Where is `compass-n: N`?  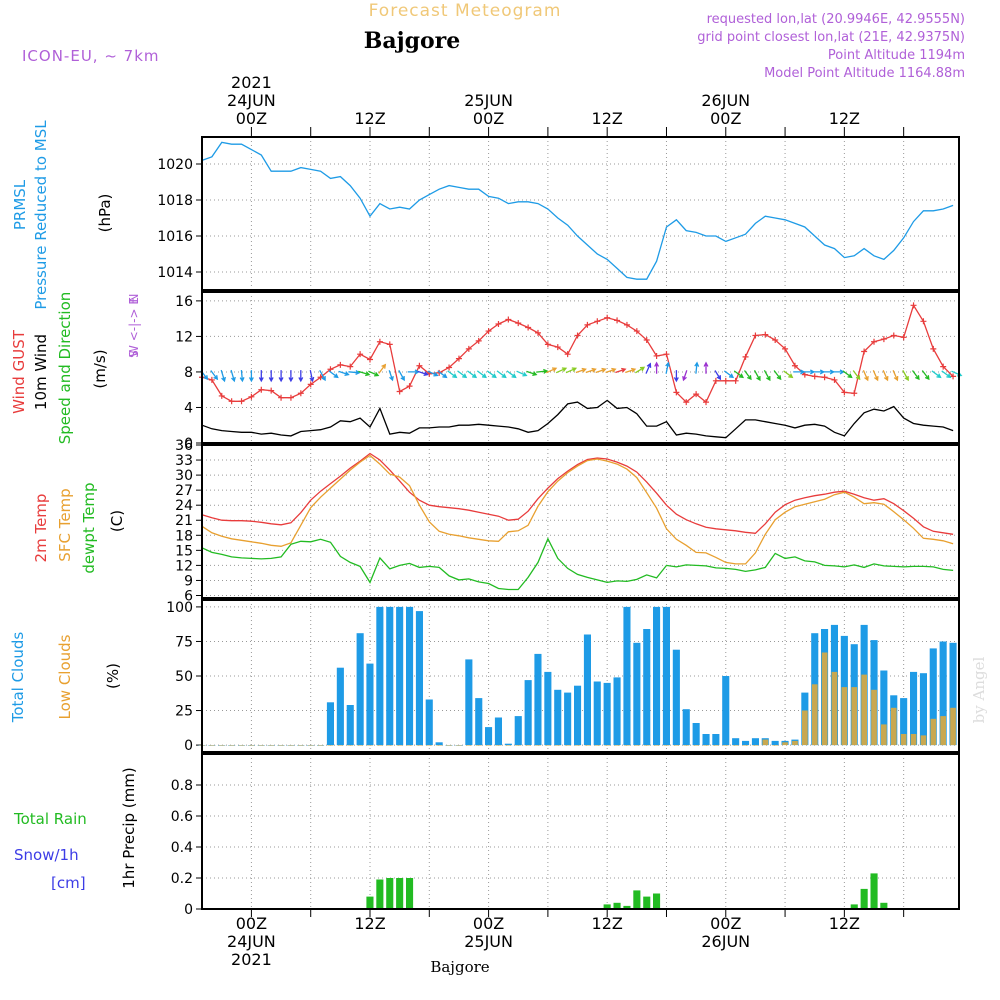
compass-n: N is located at coordinates (134, 298).